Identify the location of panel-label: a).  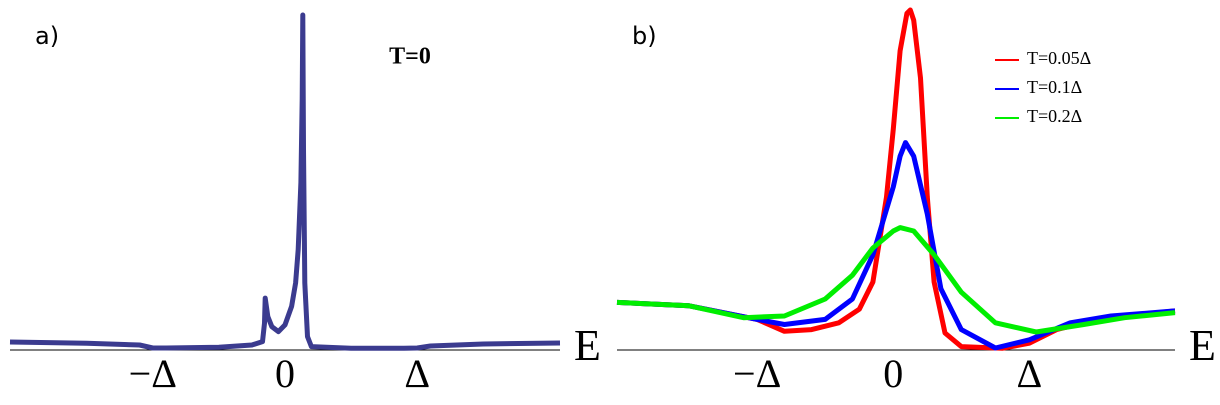
(47, 36).